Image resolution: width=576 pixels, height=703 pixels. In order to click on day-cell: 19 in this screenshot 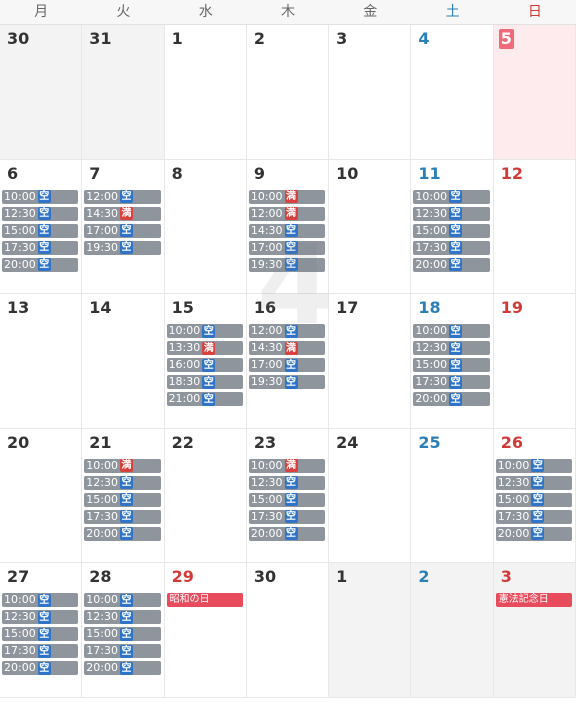, I will do `click(534, 361)`.